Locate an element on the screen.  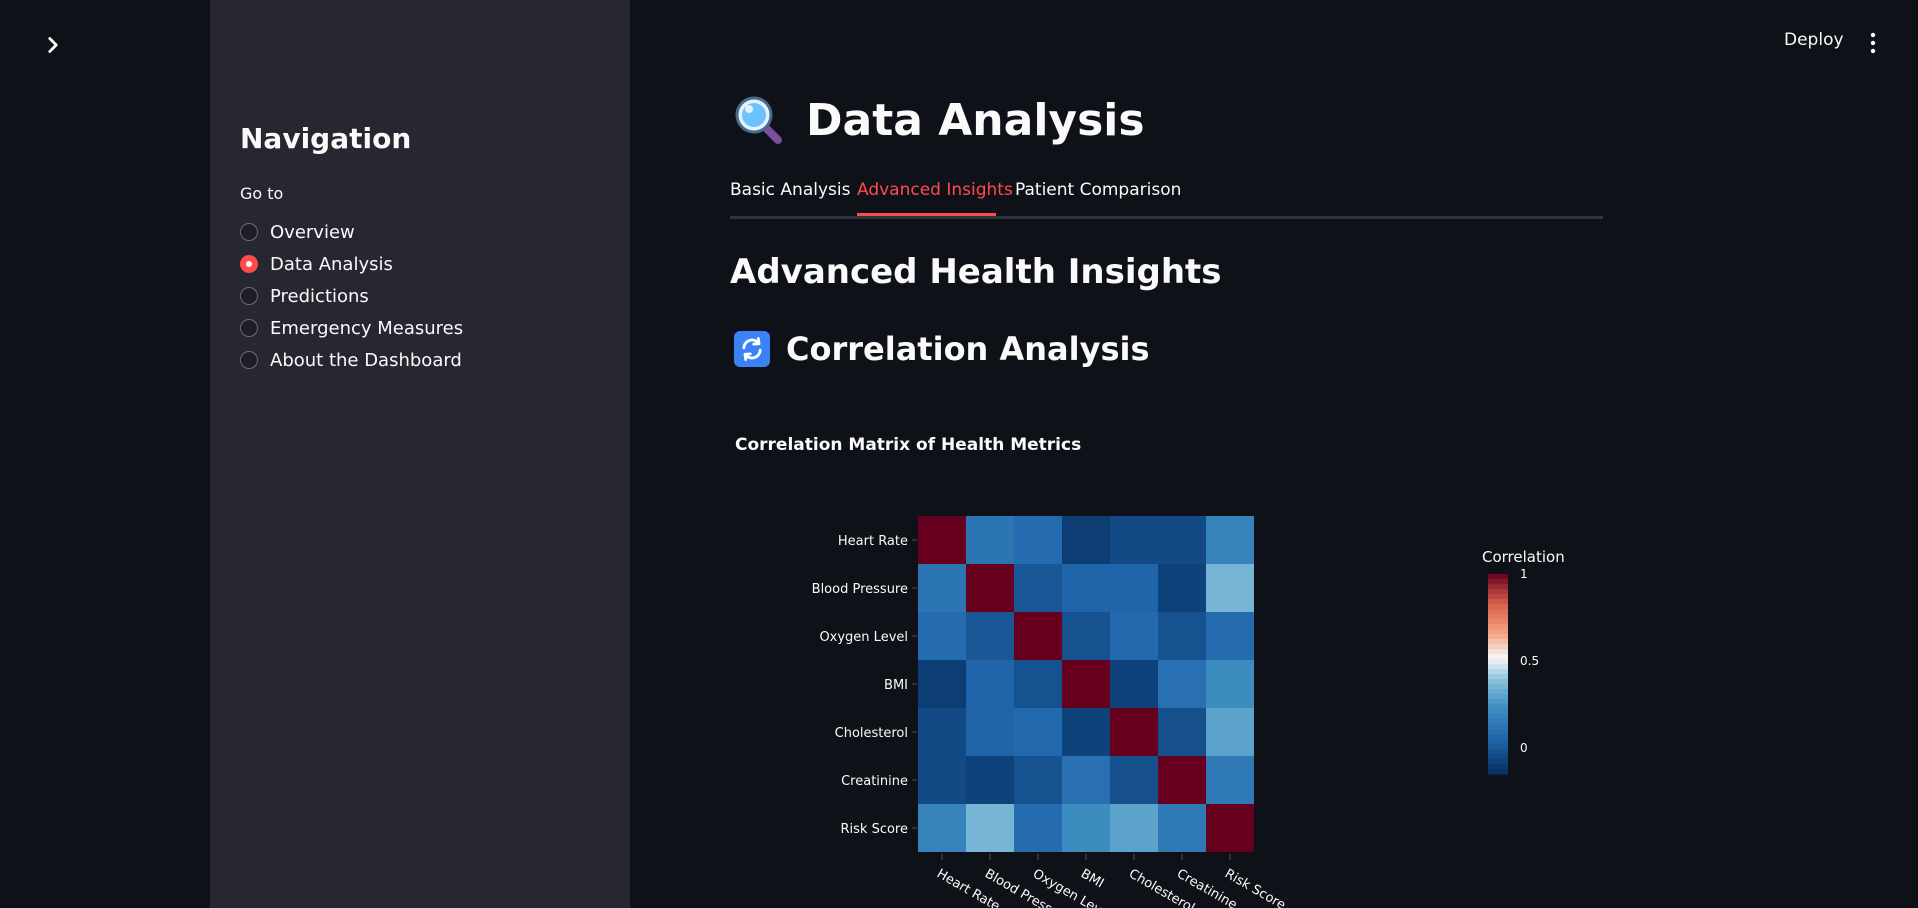
y-tick-label: BMI is located at coordinates (896, 685).